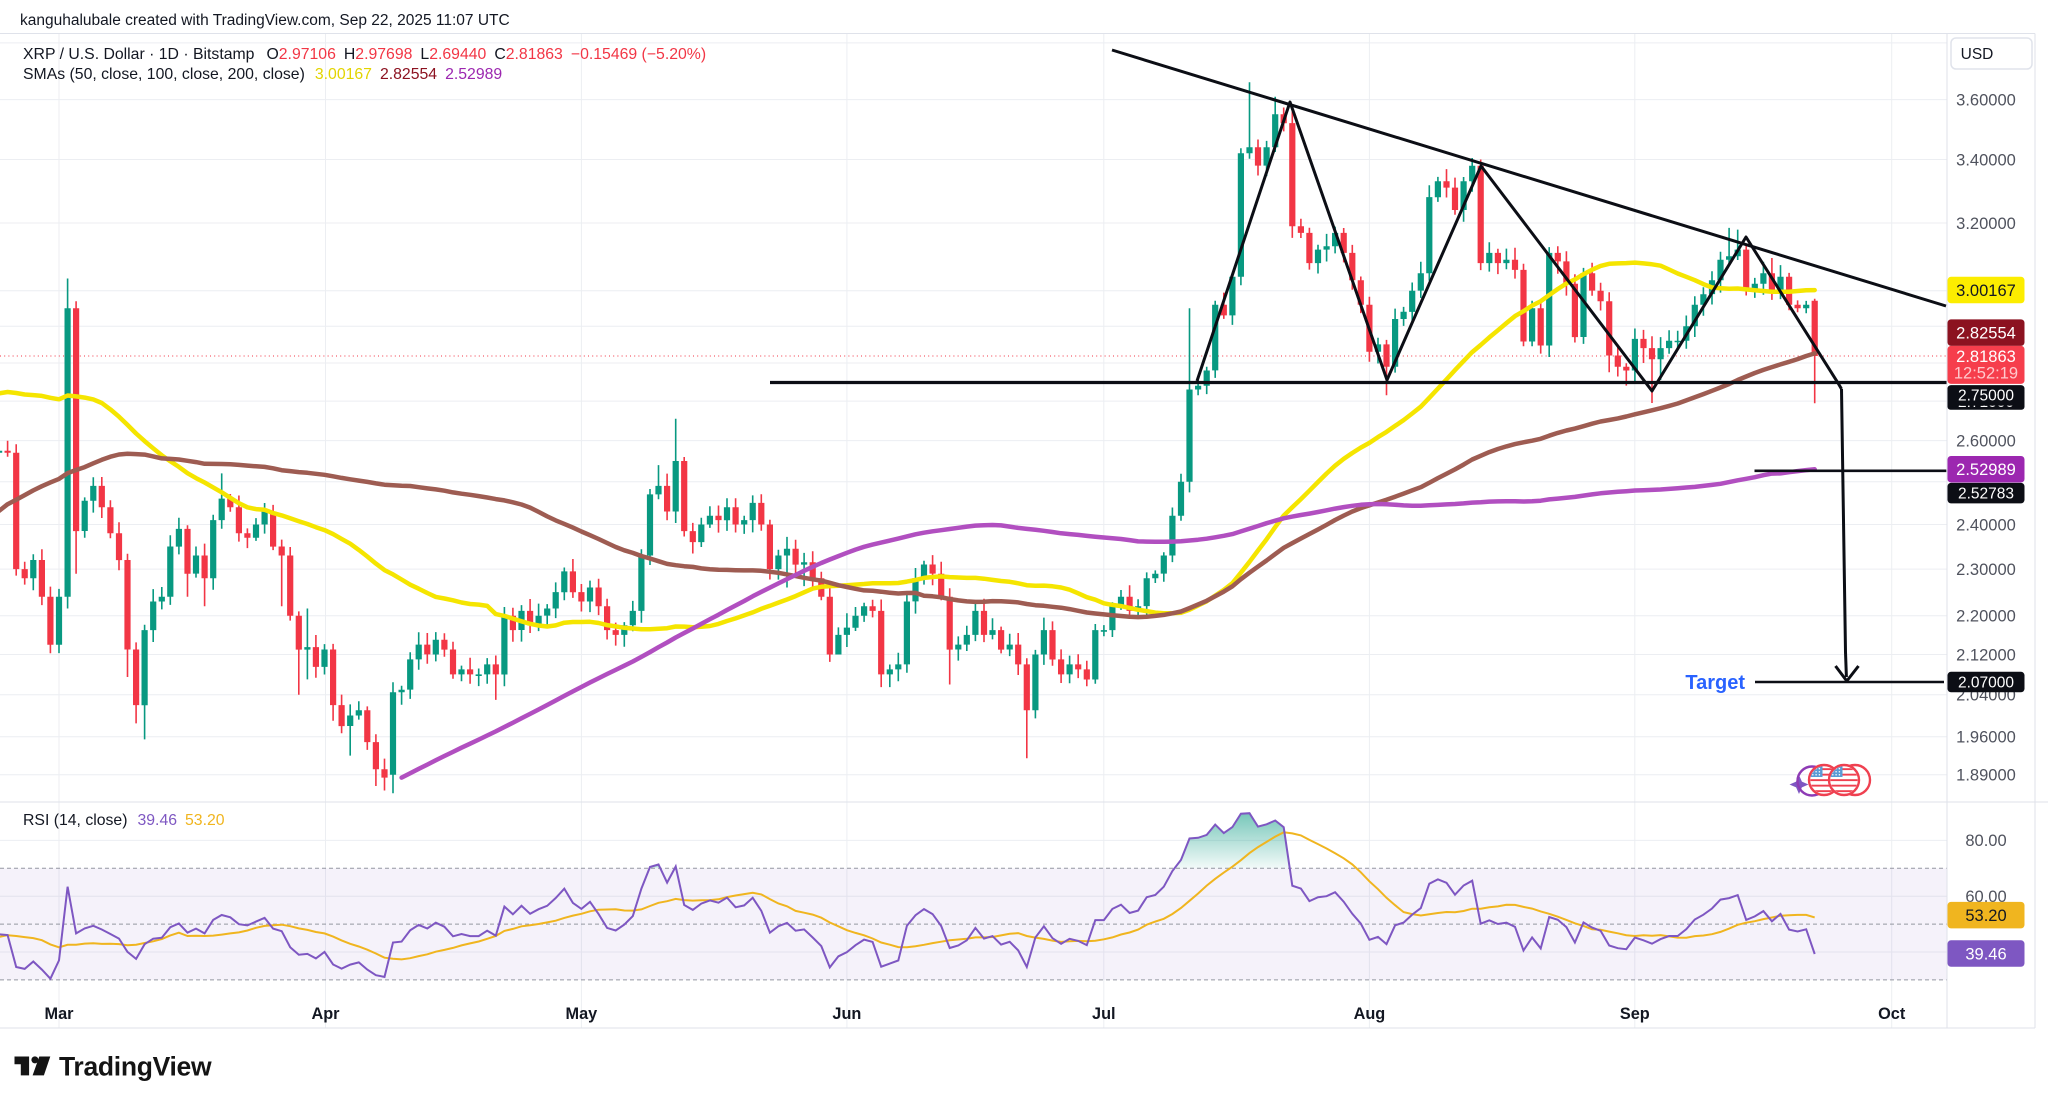  What do you see at coordinates (1986, 160) in the screenshot?
I see `svg-text: 3.40000` at bounding box center [1986, 160].